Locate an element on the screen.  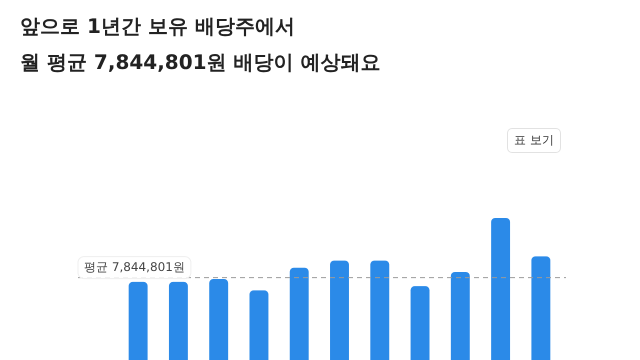
chart-title: 앞으로 1년간 보유 배당주에서 월 평균 7,844,801원 배당이 예상돼요 is located at coordinates (200, 44).